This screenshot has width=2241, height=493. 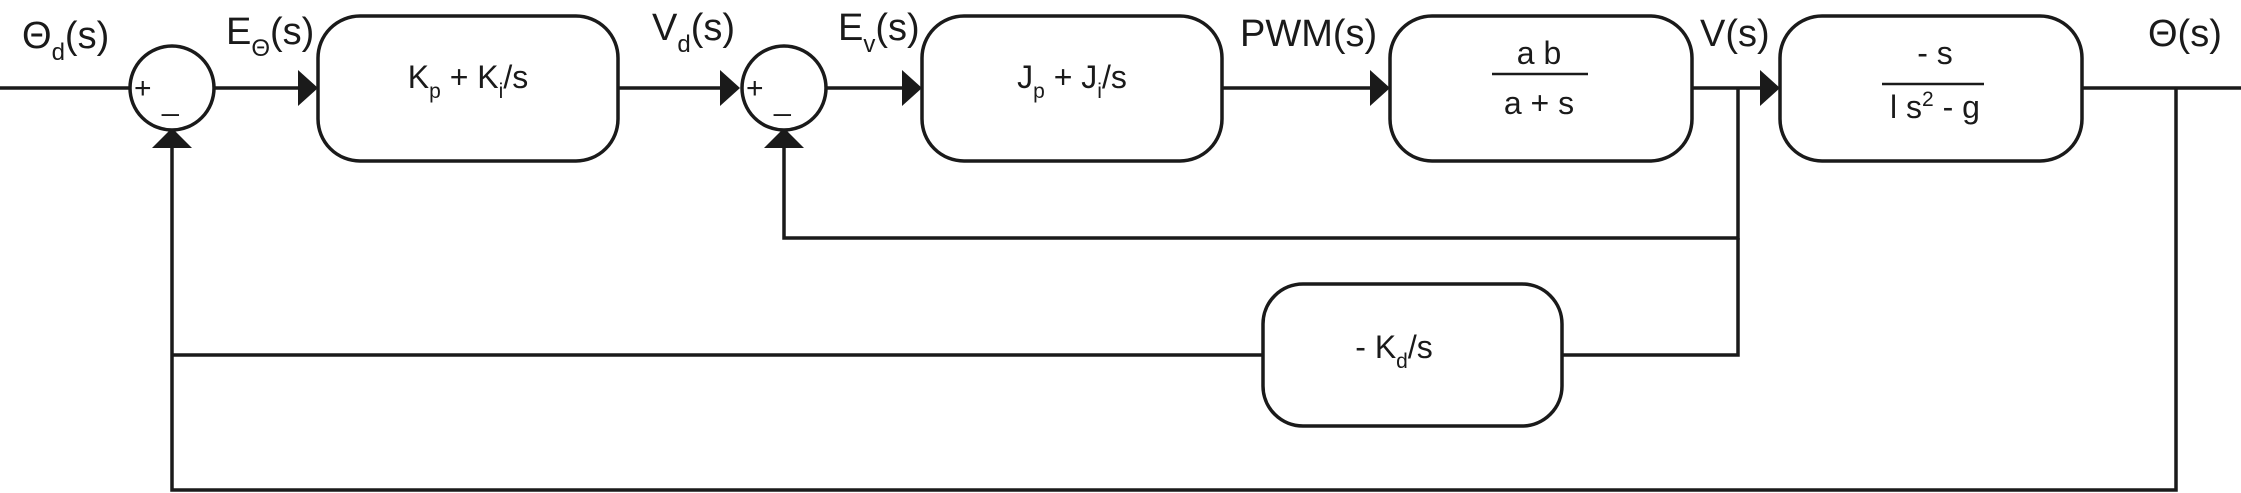 I want to click on outer-pi-sub1: p, so click(x=435, y=91).